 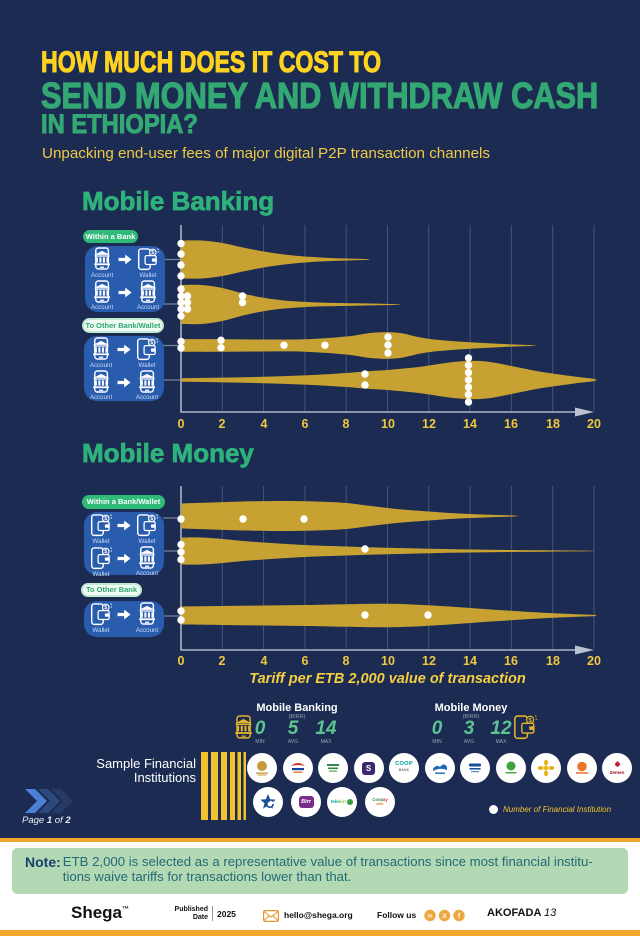 What do you see at coordinates (431, 916) in the screenshot?
I see `svg-text: in` at bounding box center [431, 916].